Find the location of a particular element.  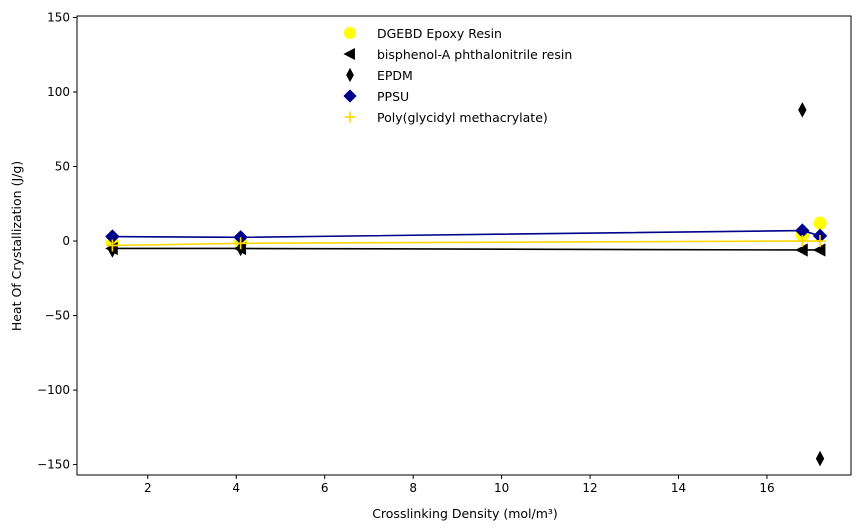

x-tick-label: 12 is located at coordinates (589, 488).